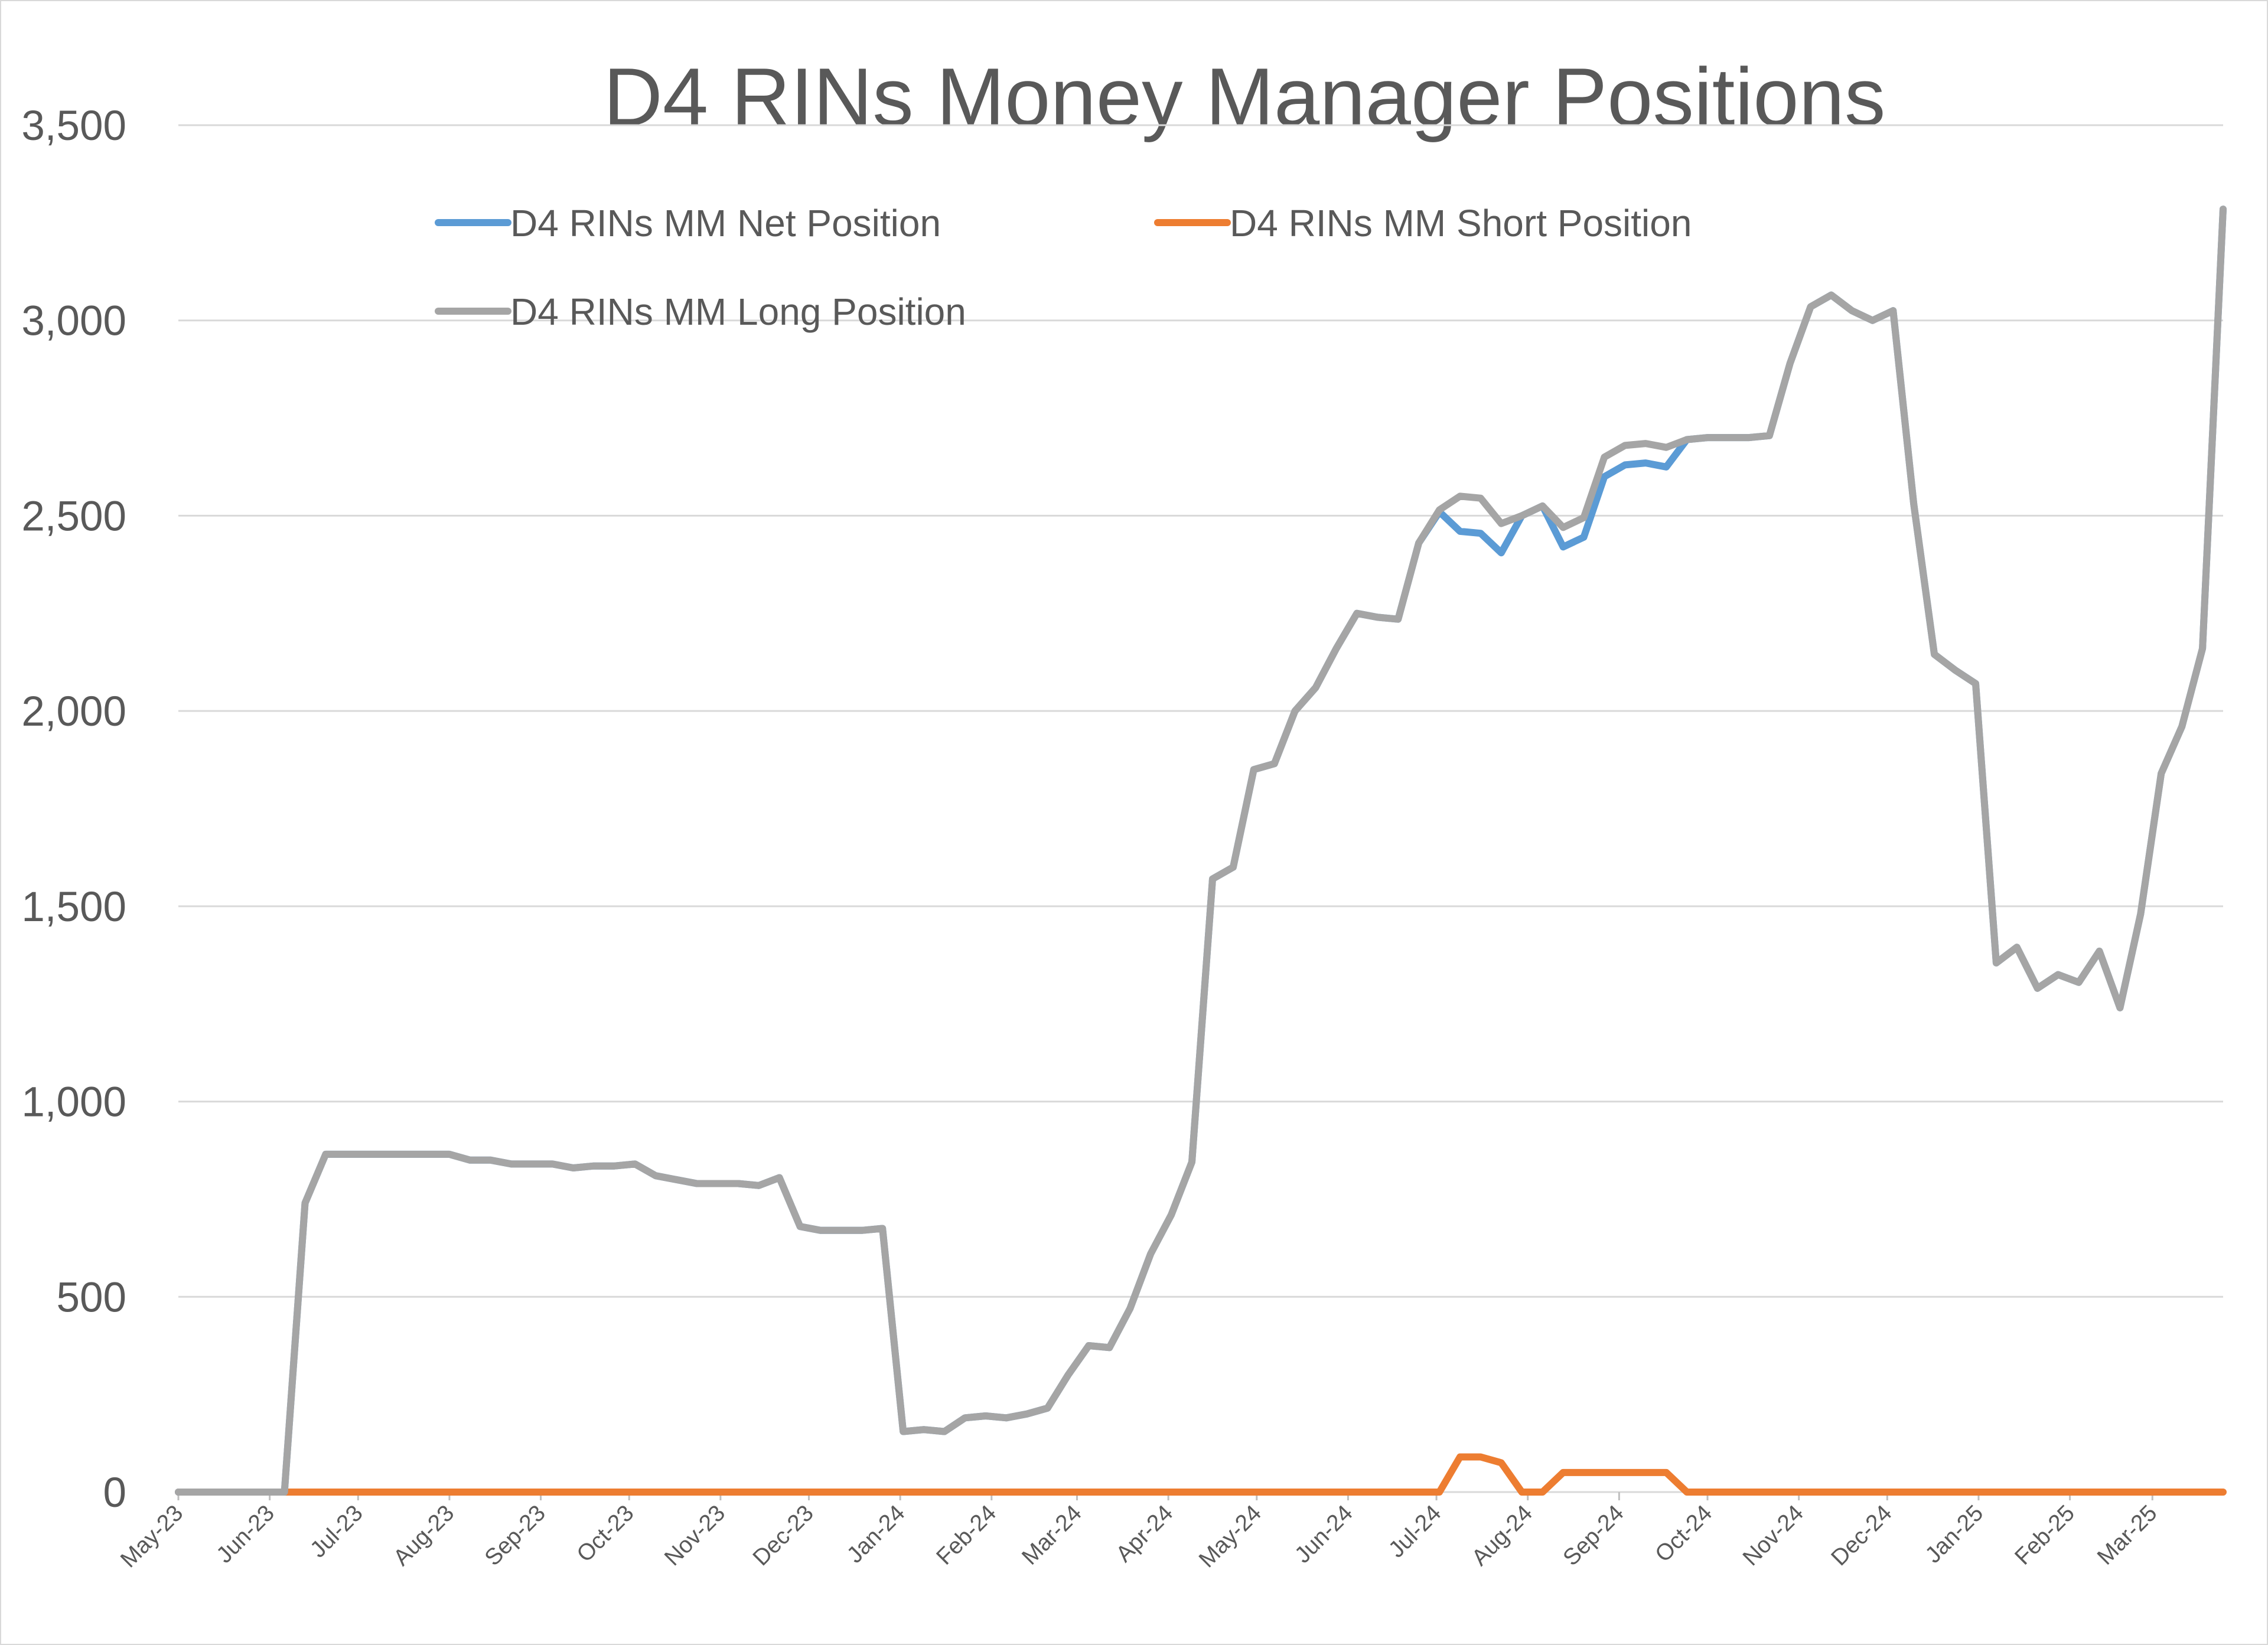  I want to click on x-tick-label: Dec-24, so click(1861, 1535).